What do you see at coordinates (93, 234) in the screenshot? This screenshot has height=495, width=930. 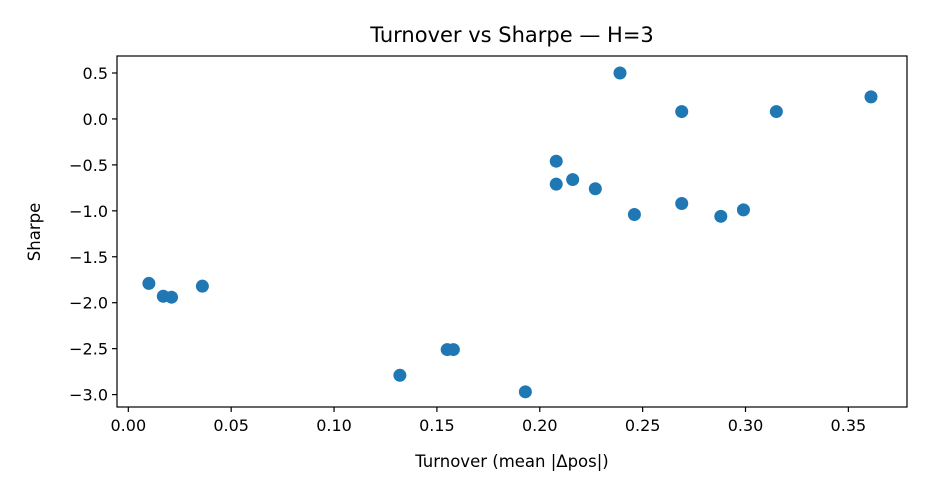 I see `y-axis-ticks: −3.0 −2.5 −2.0 −1.5 −1.0 −0.5 0.0 0.5` at bounding box center [93, 234].